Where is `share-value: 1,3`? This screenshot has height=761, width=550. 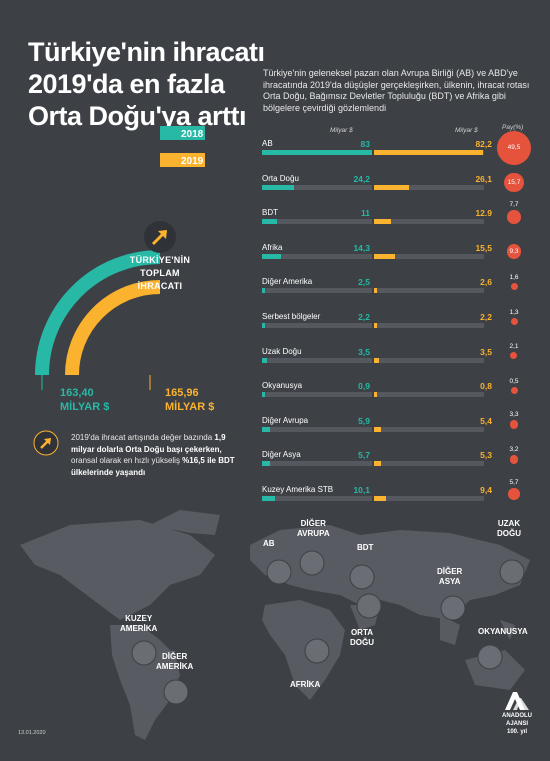
share-value: 1,3 is located at coordinates (514, 312).